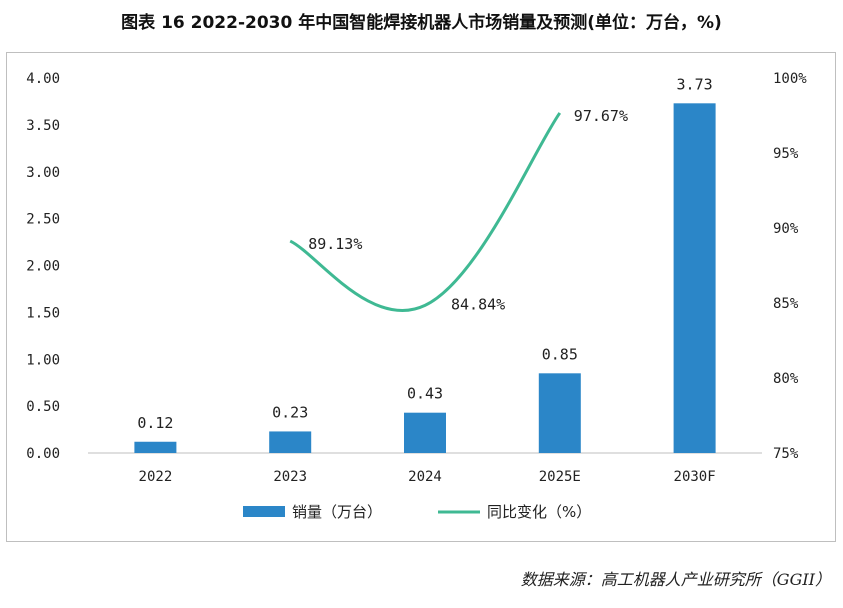 Image resolution: width=843 pixels, height=608 pixels. I want to click on left-axis-tick-label: 2.50, so click(43, 220).